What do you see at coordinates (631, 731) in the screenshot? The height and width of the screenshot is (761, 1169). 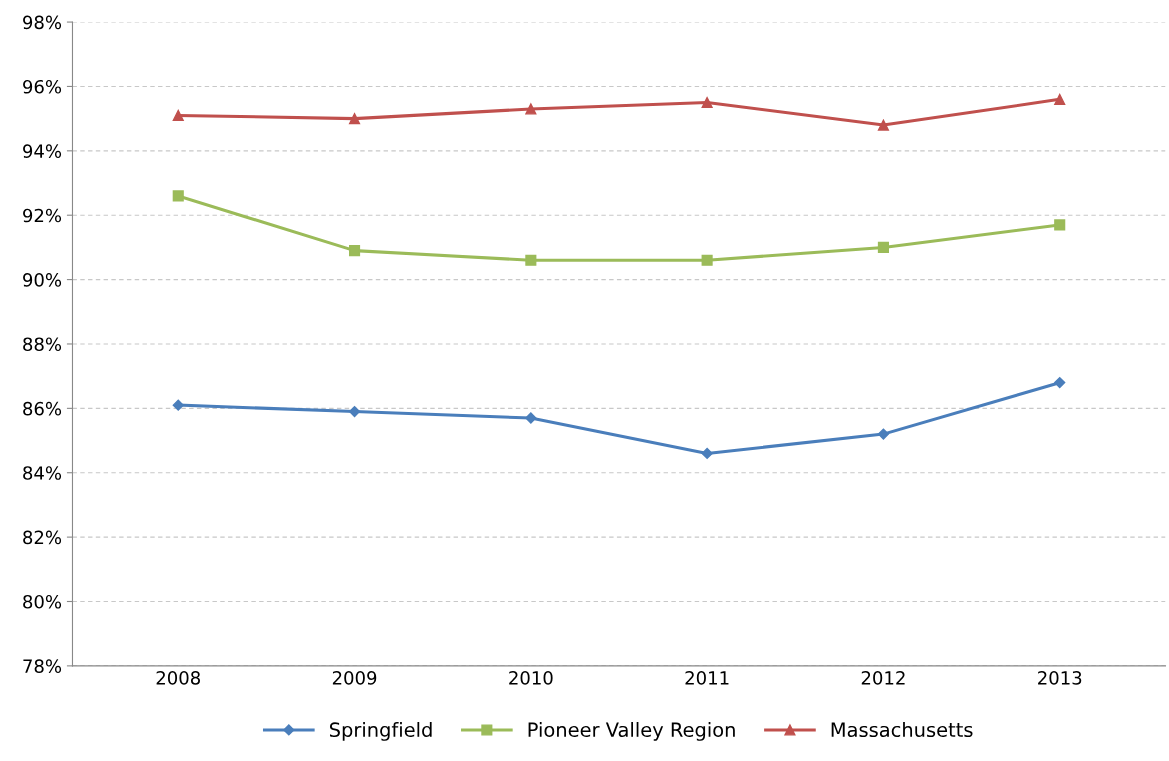 I see `legend-label: Pioneer Valley Region` at bounding box center [631, 731].